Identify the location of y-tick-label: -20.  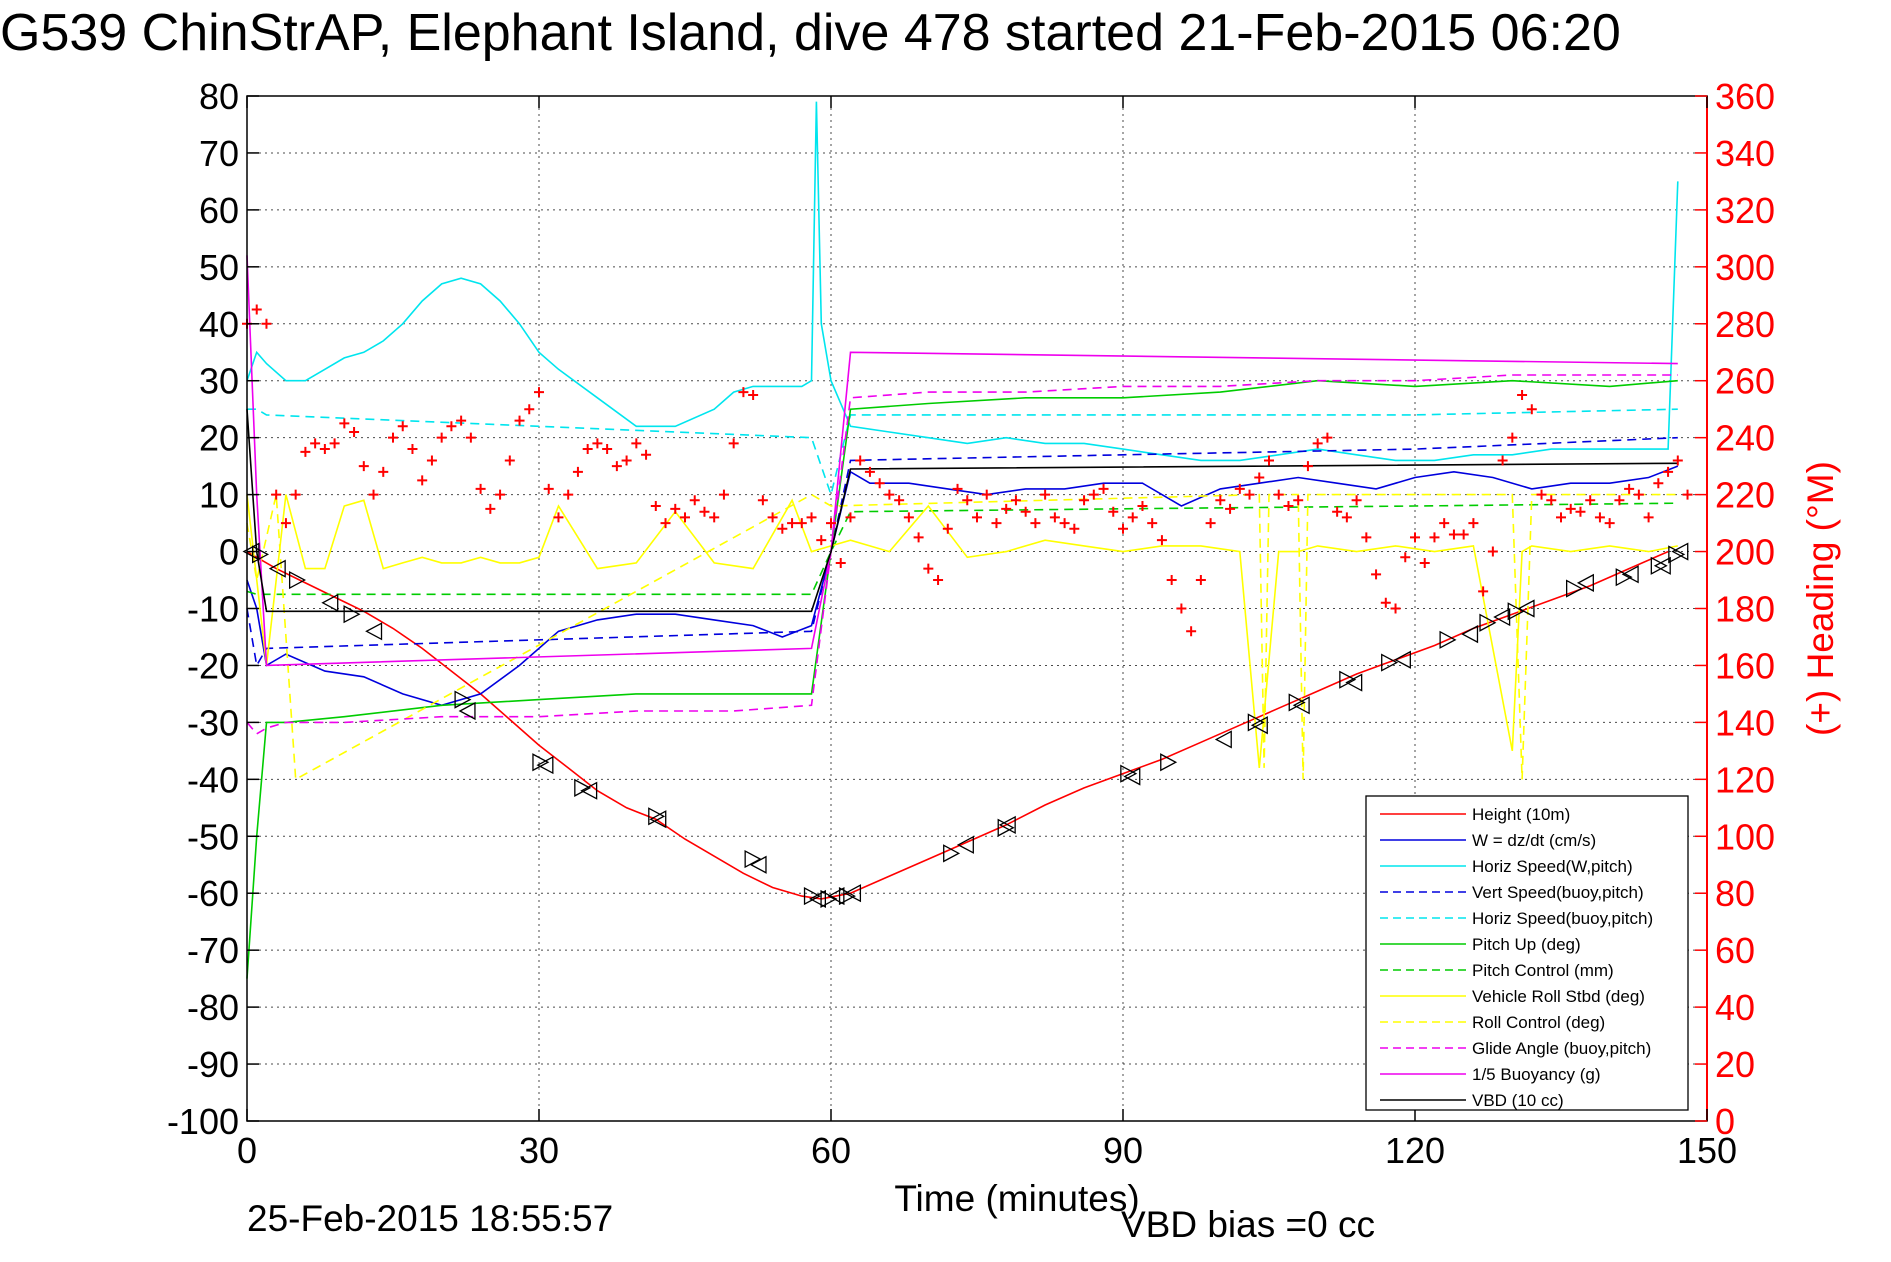
(213, 665).